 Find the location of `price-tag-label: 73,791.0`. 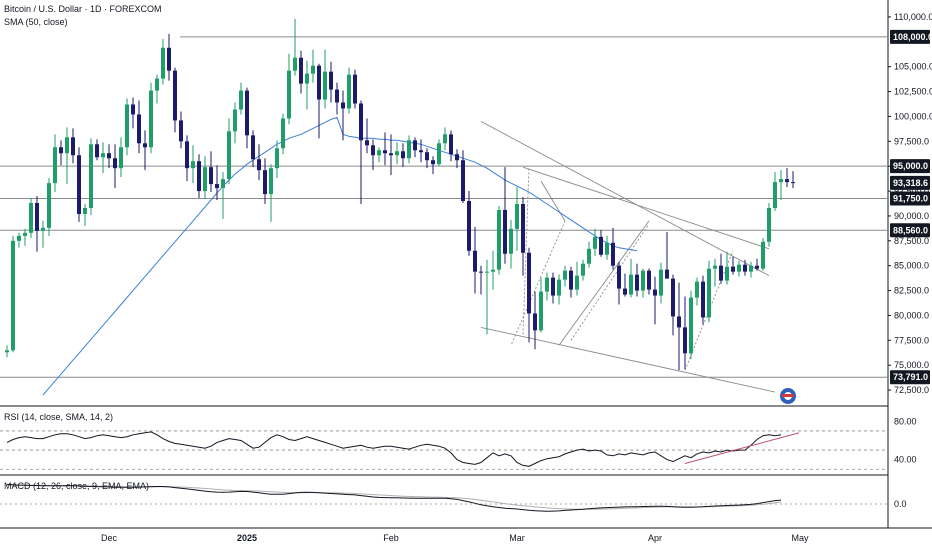

price-tag-label: 73,791.0 is located at coordinates (910, 377).